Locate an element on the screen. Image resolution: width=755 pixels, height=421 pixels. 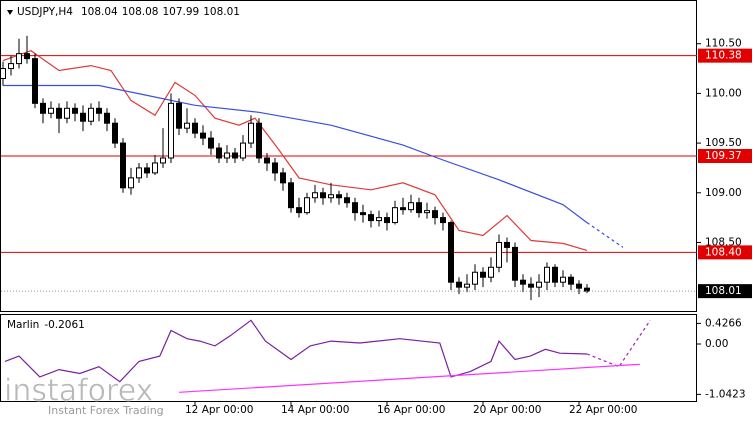
indicator-title: Marlin -0.2061 is located at coordinates (46, 325).